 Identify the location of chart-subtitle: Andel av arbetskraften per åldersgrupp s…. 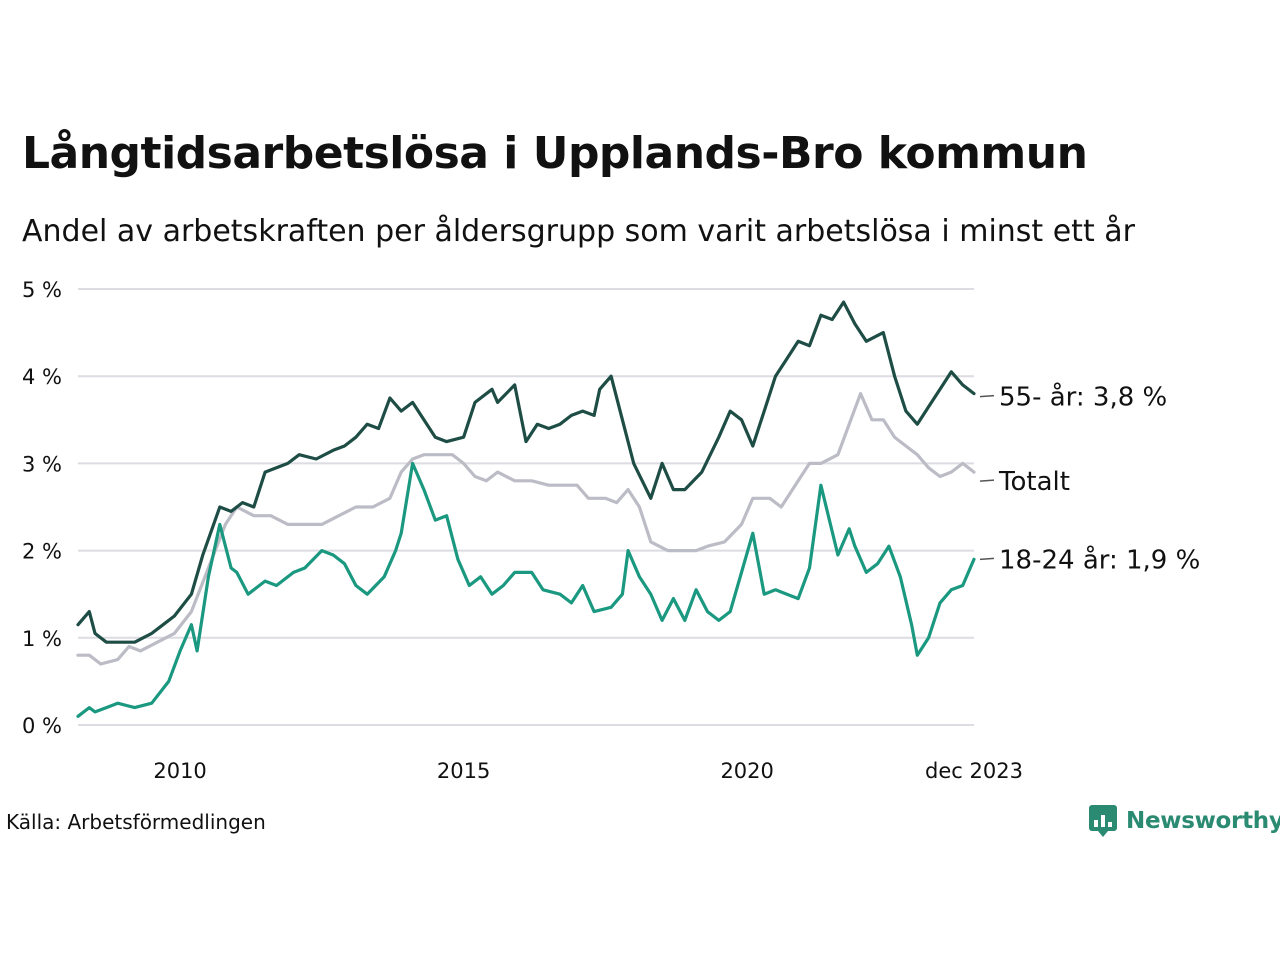
(578, 231).